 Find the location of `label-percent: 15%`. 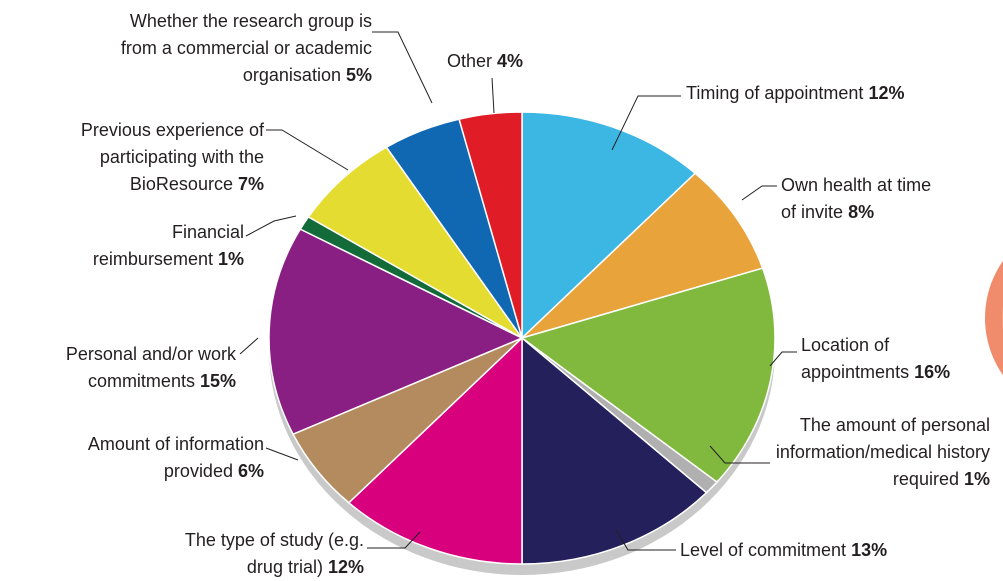

label-percent: 15% is located at coordinates (217, 381).